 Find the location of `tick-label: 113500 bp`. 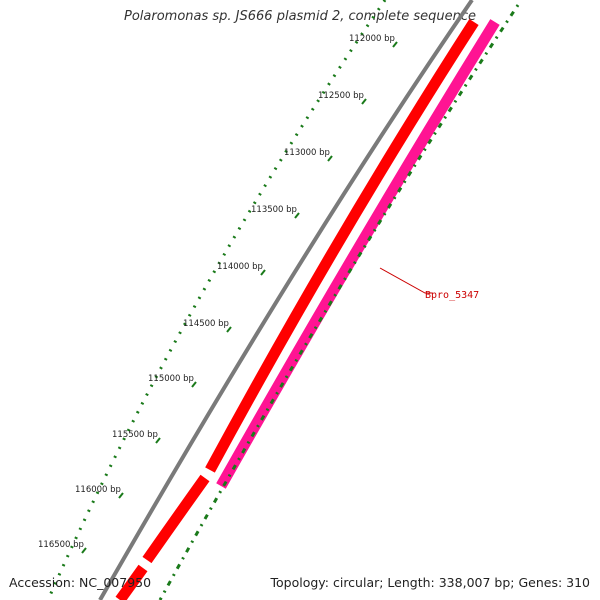

tick-label: 113500 bp is located at coordinates (274, 210).